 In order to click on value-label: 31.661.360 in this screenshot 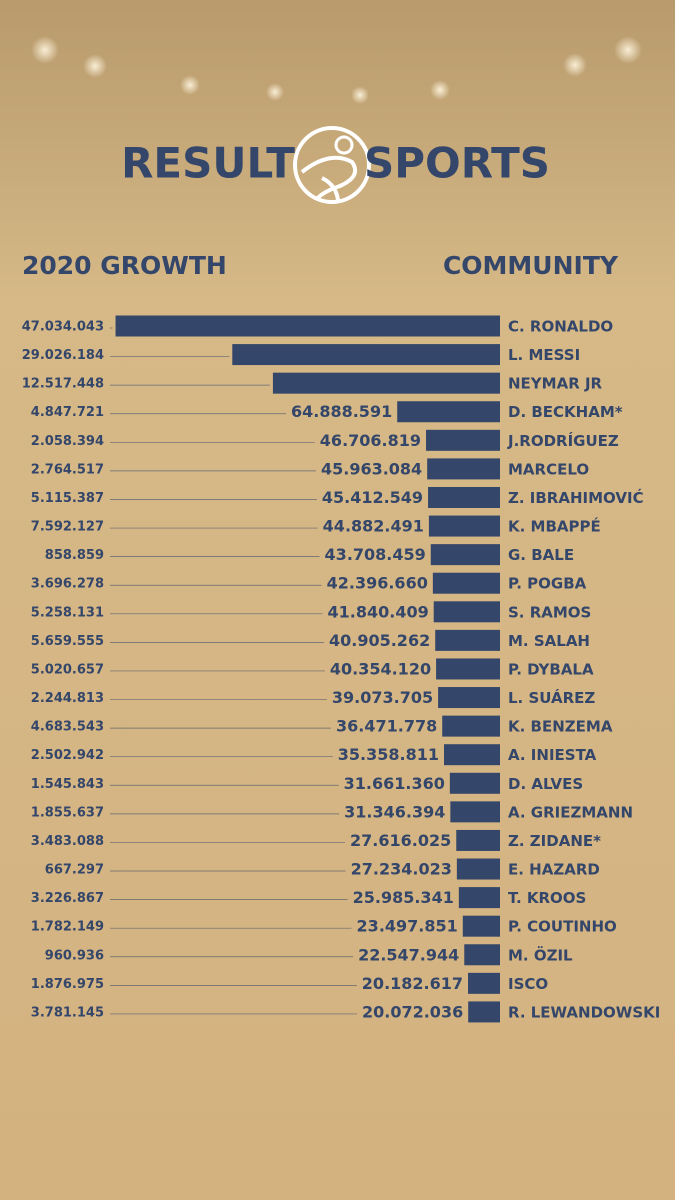, I will do `click(394, 783)`.